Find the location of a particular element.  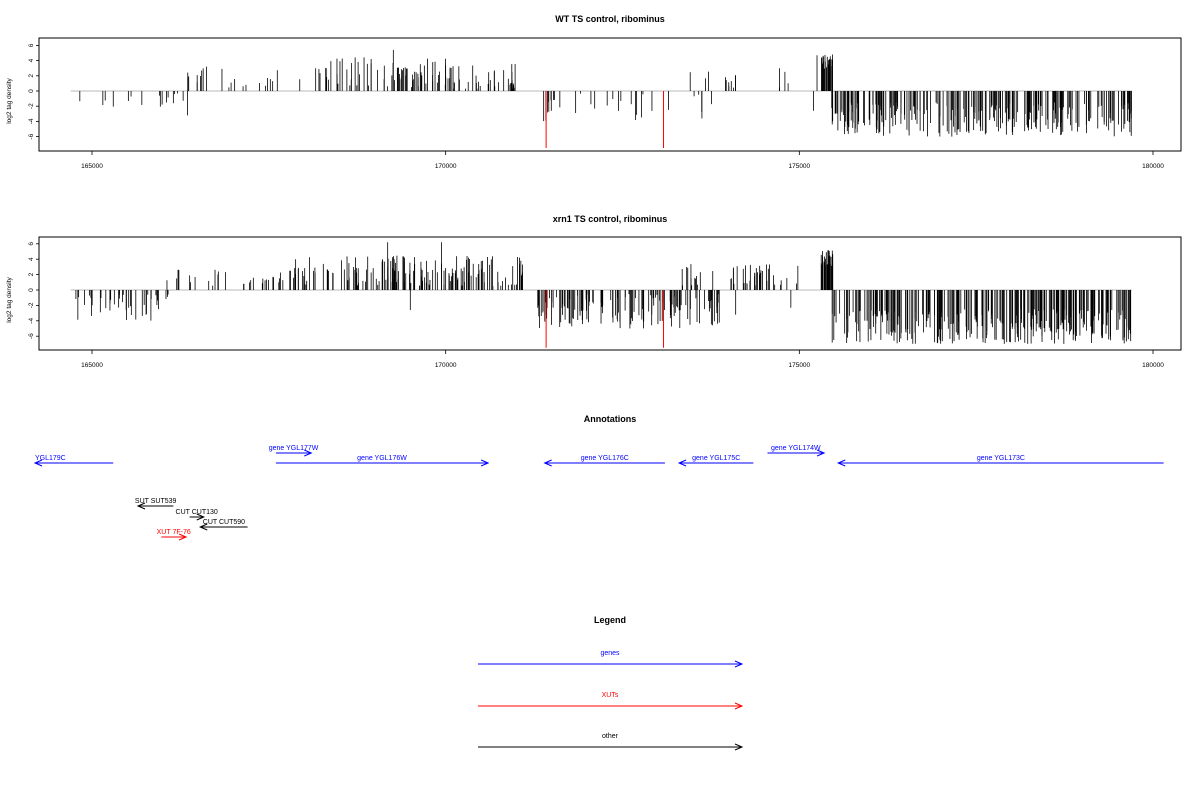

annotation-feature: YGL179C is located at coordinates (73, 461).